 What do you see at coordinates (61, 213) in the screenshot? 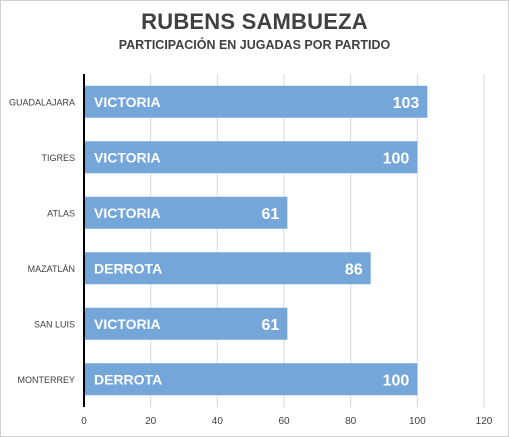
I see `category-label: ATLAS` at bounding box center [61, 213].